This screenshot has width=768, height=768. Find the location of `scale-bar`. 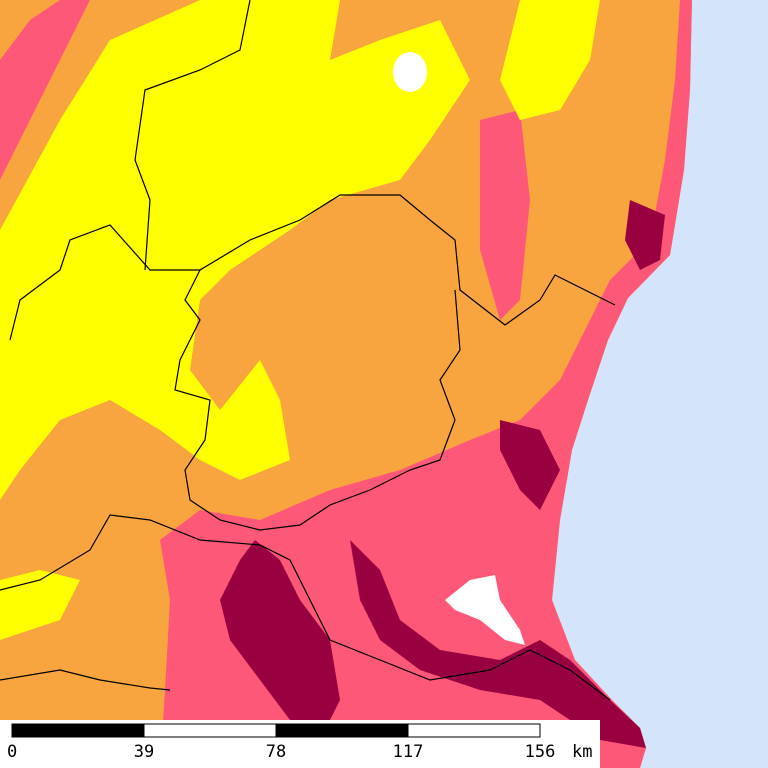

scale-bar is located at coordinates (276, 730).